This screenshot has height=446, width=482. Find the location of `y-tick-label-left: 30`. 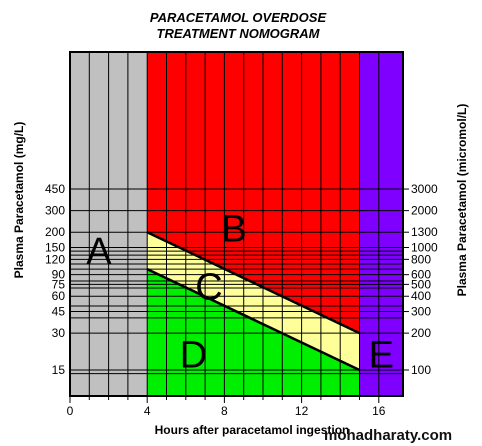

y-tick-label-left: 30 is located at coordinates (59, 333).